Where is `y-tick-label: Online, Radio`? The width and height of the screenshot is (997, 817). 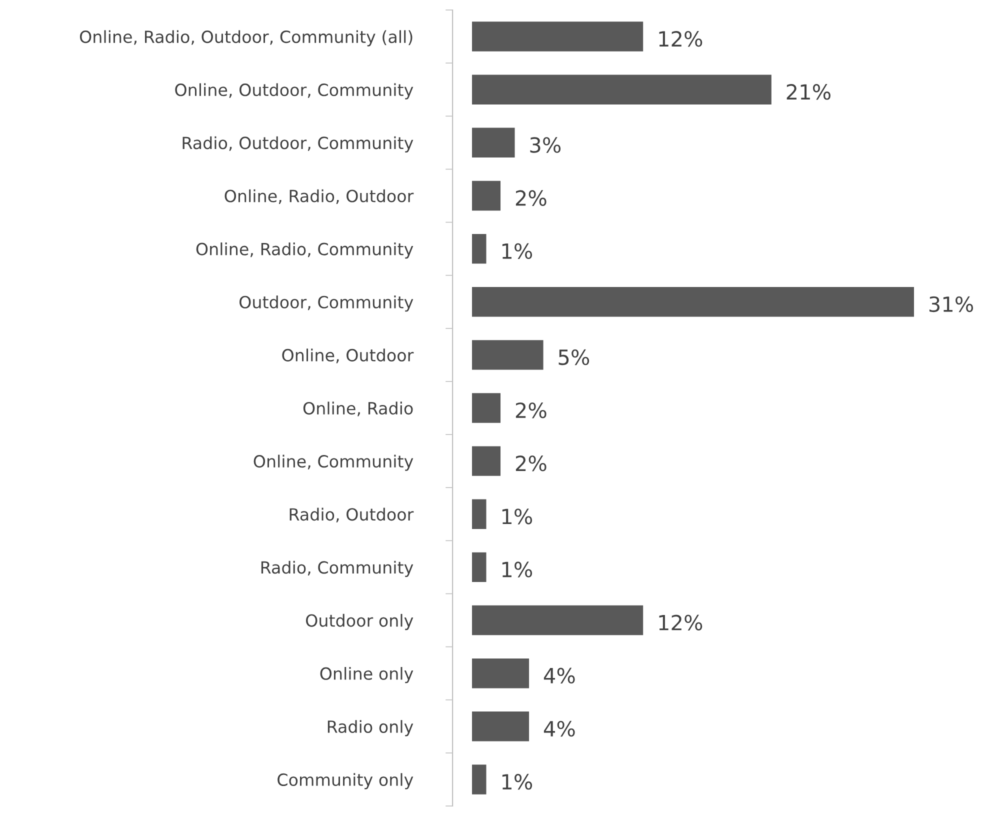
y-tick-label: Online, Radio is located at coordinates (358, 409).